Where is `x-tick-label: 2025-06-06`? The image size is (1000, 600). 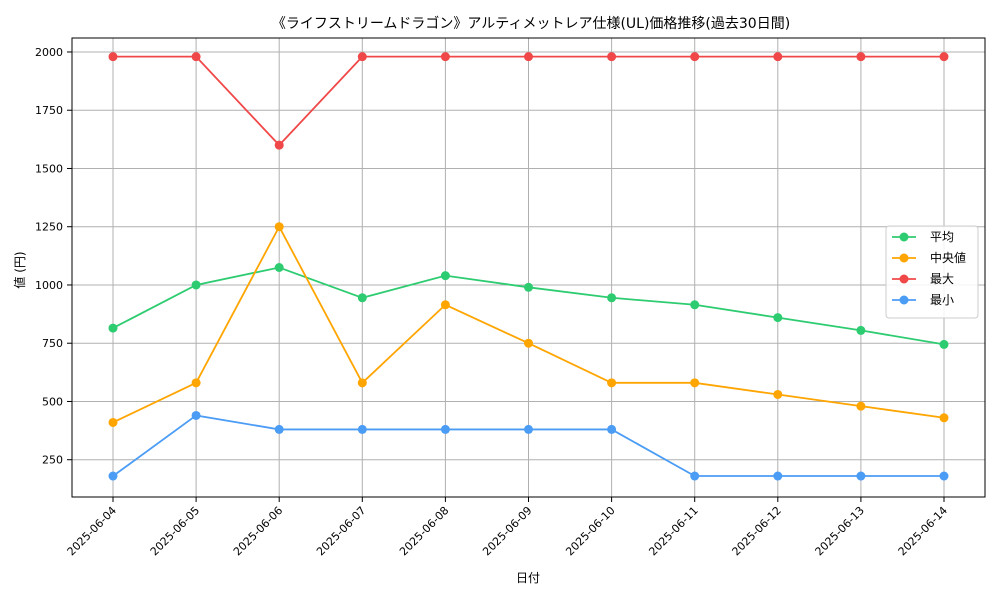 x-tick-label: 2025-06-06 is located at coordinates (258, 531).